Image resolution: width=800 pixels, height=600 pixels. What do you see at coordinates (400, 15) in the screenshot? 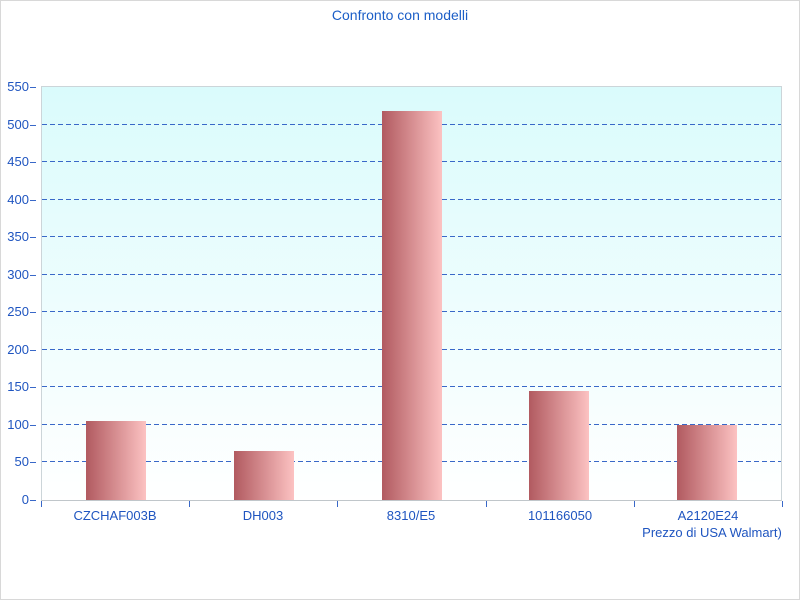
I see `chart-title: Confronto con modelli` at bounding box center [400, 15].